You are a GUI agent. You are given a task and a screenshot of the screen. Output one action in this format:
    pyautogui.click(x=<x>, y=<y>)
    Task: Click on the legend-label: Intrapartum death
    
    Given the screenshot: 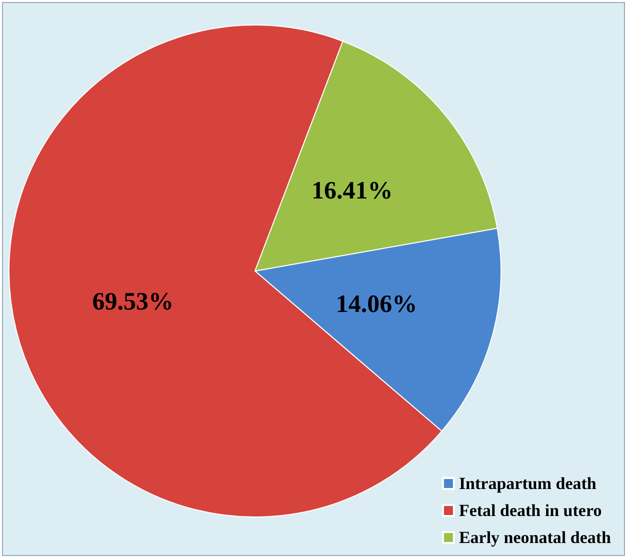 What is the action you would take?
    pyautogui.click(x=527, y=483)
    